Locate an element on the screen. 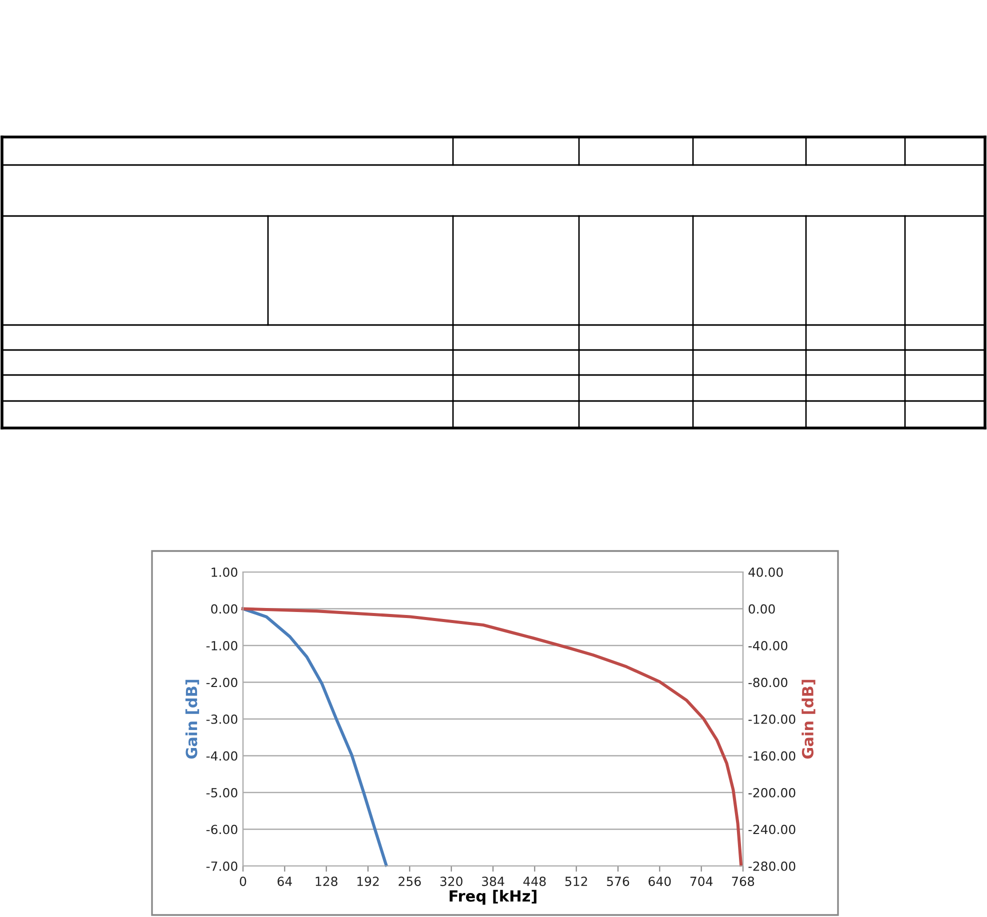  y-tick-label: -7.00 is located at coordinates (222, 866).